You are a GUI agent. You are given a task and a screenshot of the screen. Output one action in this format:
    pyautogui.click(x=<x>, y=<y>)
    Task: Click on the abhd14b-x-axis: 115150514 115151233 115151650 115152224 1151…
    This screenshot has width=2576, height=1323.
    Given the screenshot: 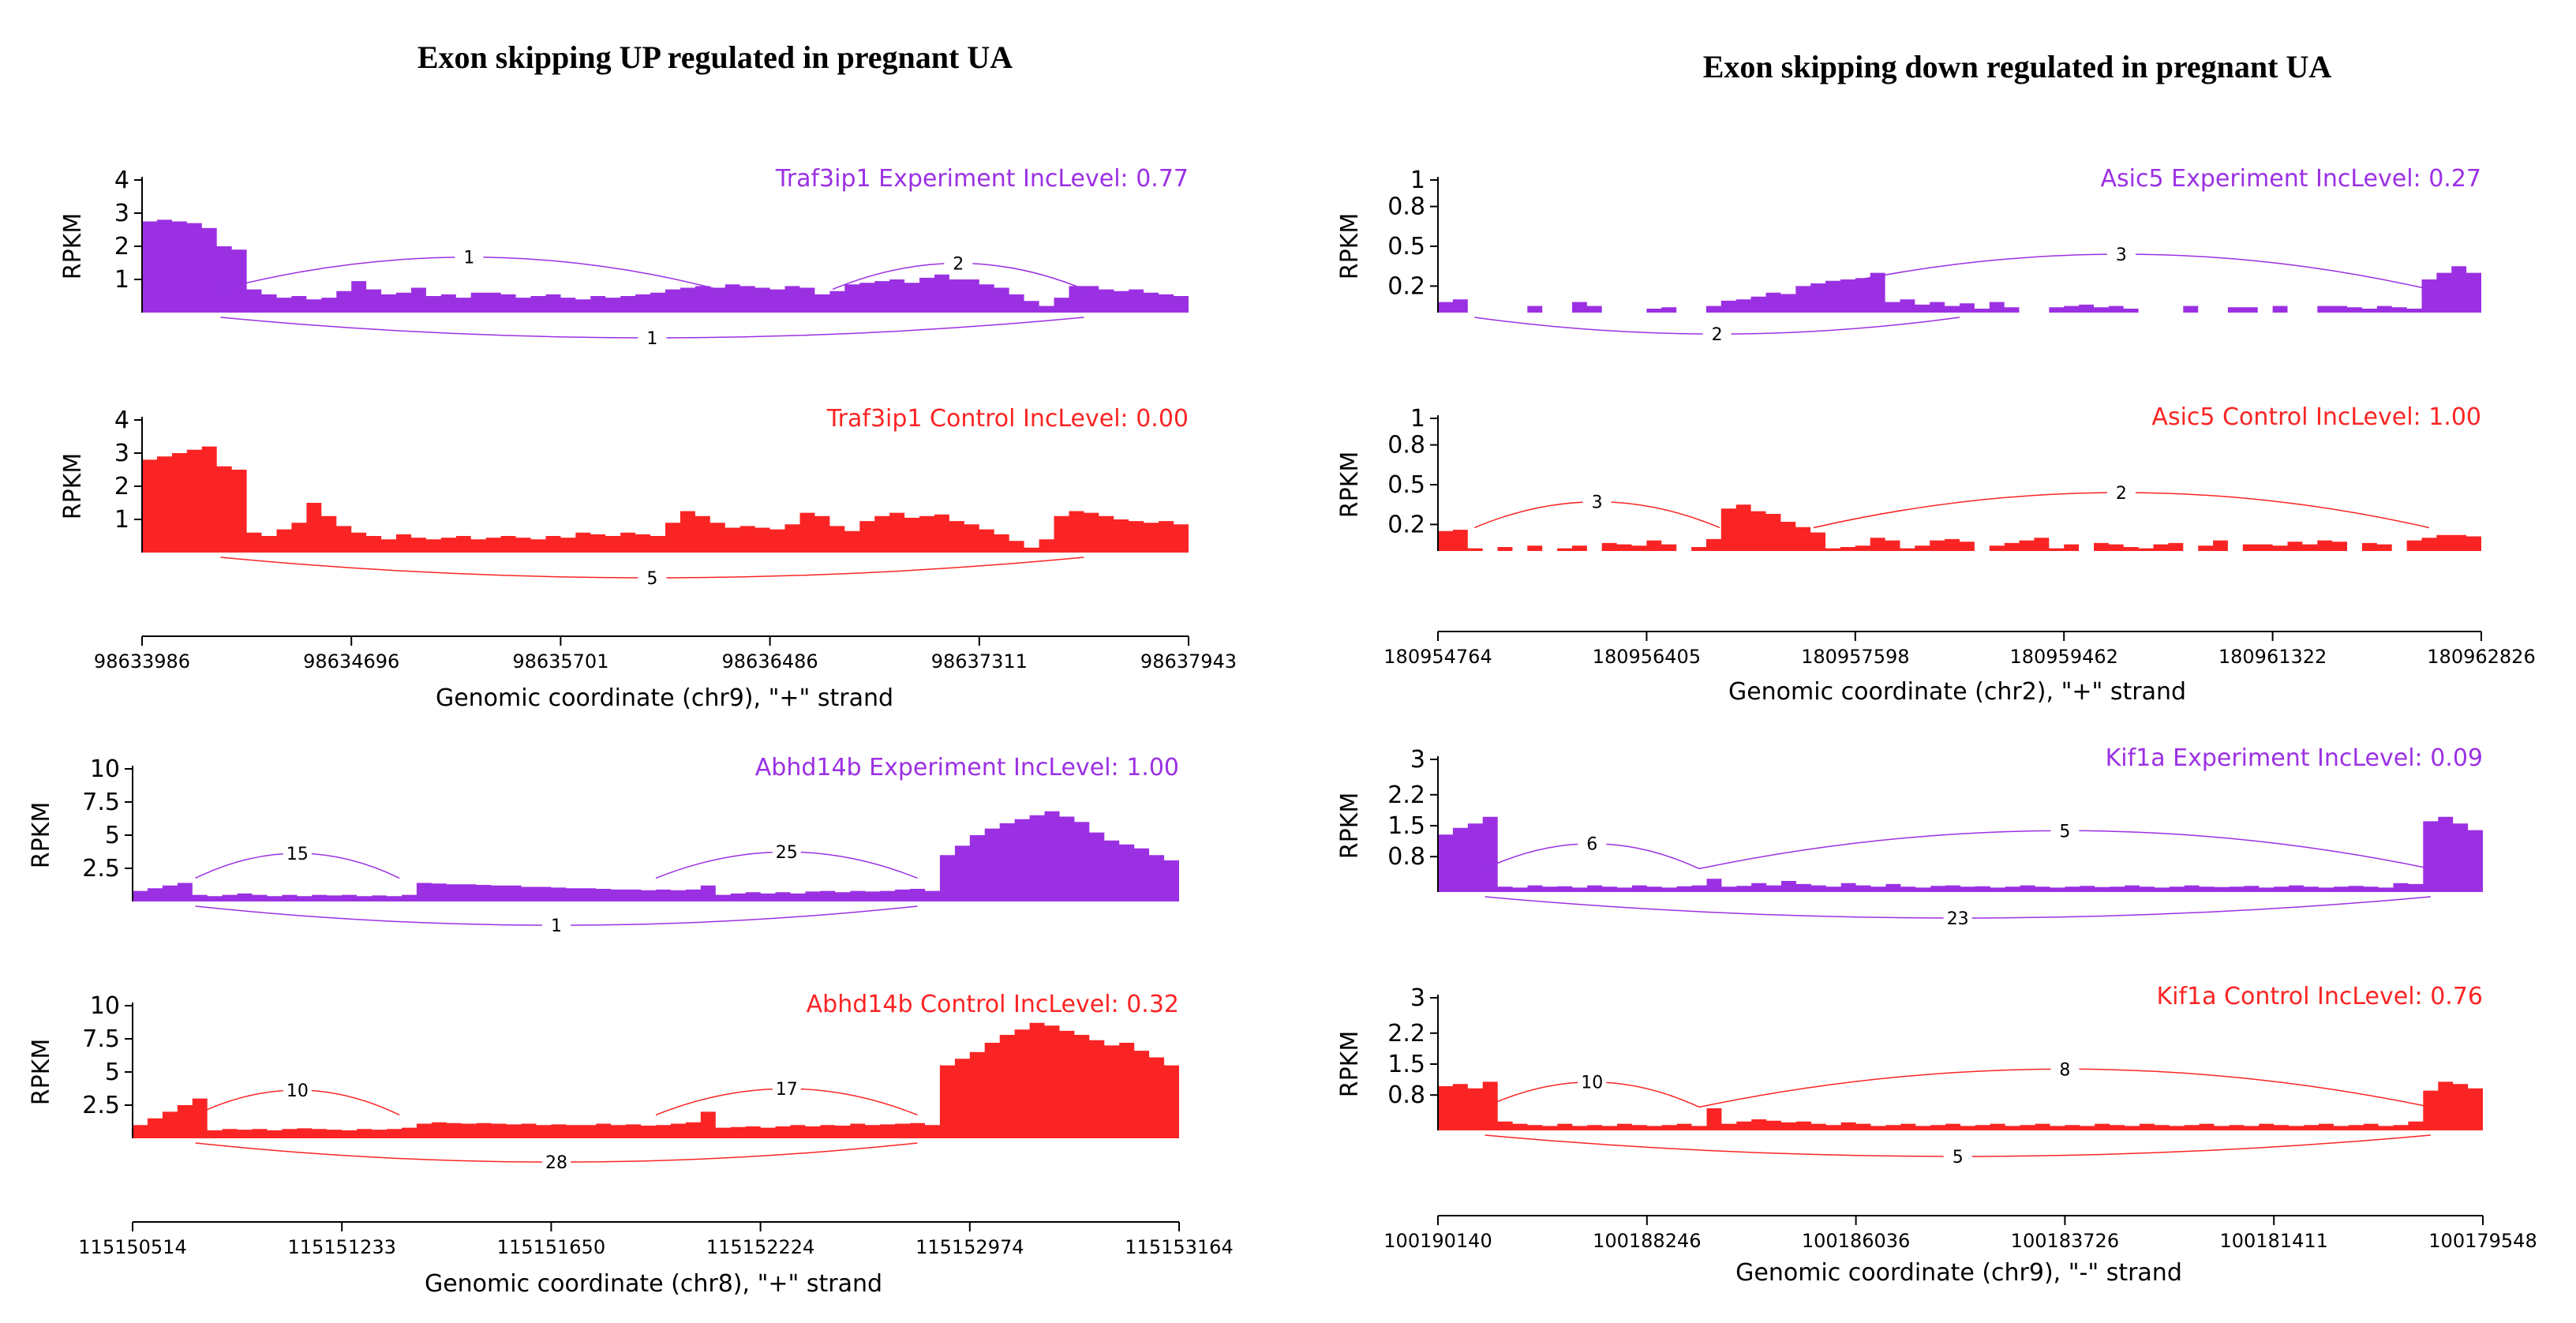 What is the action you would take?
    pyautogui.click(x=656, y=1239)
    